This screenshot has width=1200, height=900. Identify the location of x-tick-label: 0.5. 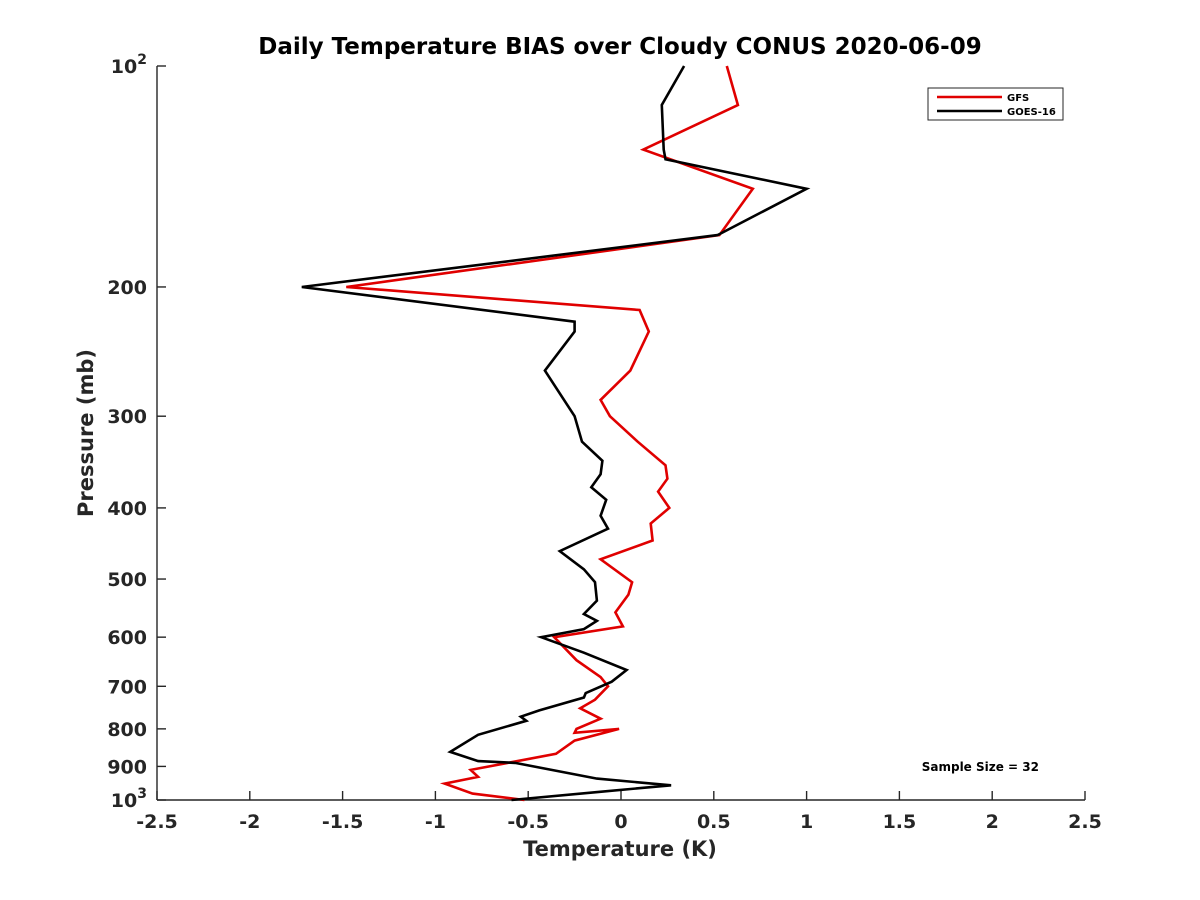
(714, 822).